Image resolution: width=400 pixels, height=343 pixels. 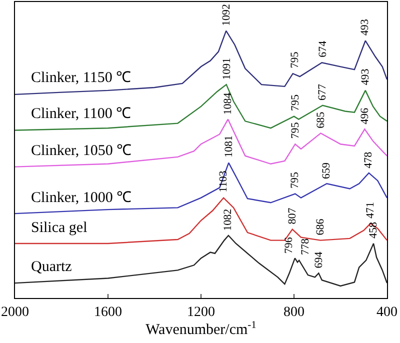 I want to click on annotation: 1082, so click(x=228, y=219).